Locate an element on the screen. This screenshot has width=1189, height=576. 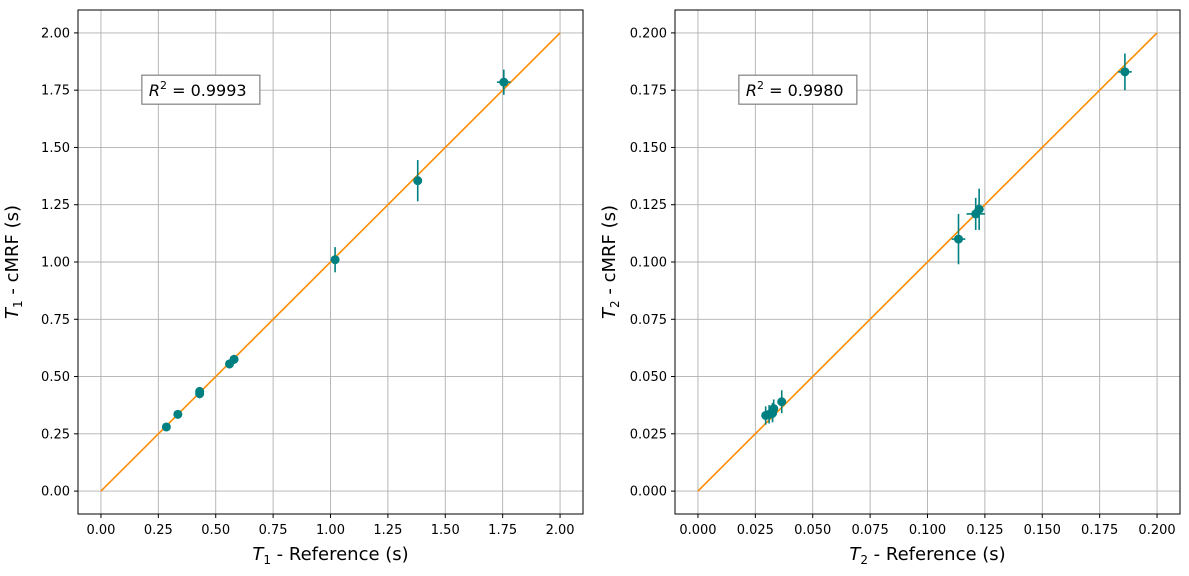
y-tick-label: 0.50 is located at coordinates (55, 377).